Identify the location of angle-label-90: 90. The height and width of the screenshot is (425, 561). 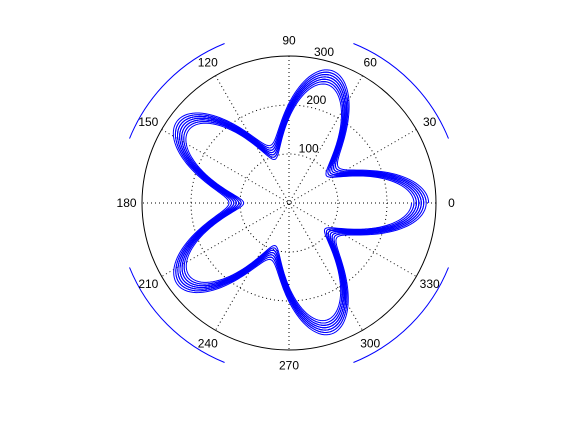
(289, 41).